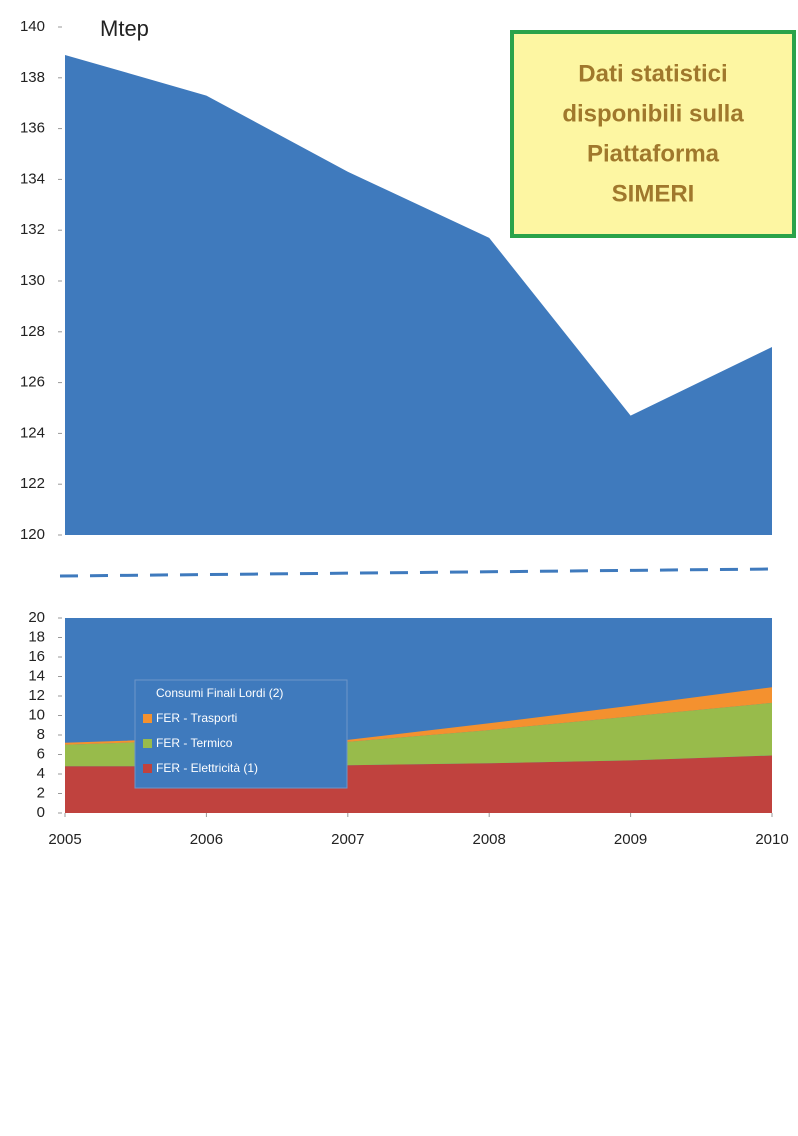 This screenshot has height=1136, width=798. Describe the element at coordinates (41, 753) in the screenshot. I see `y-tick-label: 6` at that location.